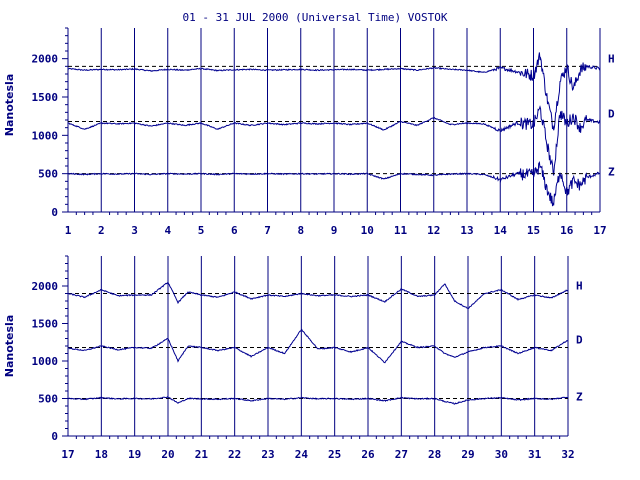  I want to click on x-tick-label: 12, so click(433, 230).